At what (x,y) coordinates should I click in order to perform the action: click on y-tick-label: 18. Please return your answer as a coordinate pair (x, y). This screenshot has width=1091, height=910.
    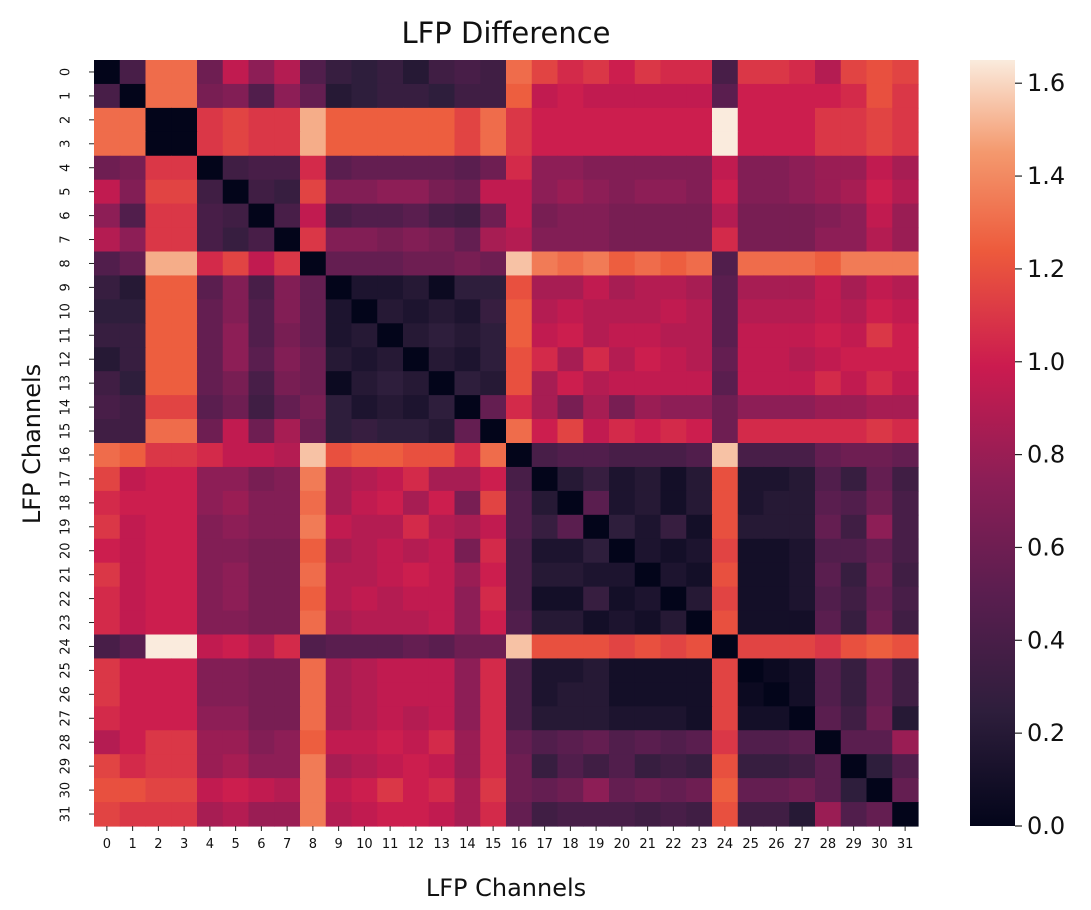
    Looking at the image, I should click on (66, 503).